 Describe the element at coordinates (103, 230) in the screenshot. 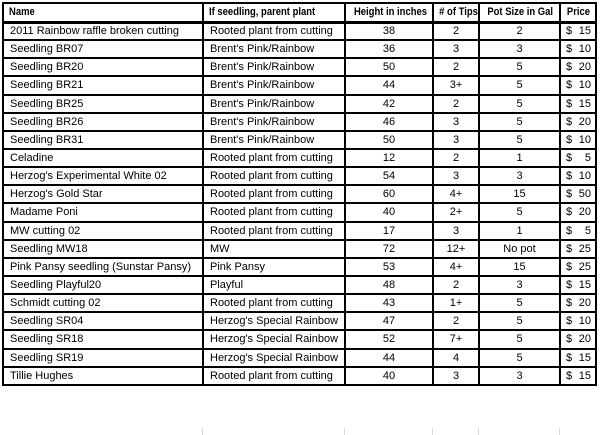

I see `cell-name: MW cutting 02` at that location.